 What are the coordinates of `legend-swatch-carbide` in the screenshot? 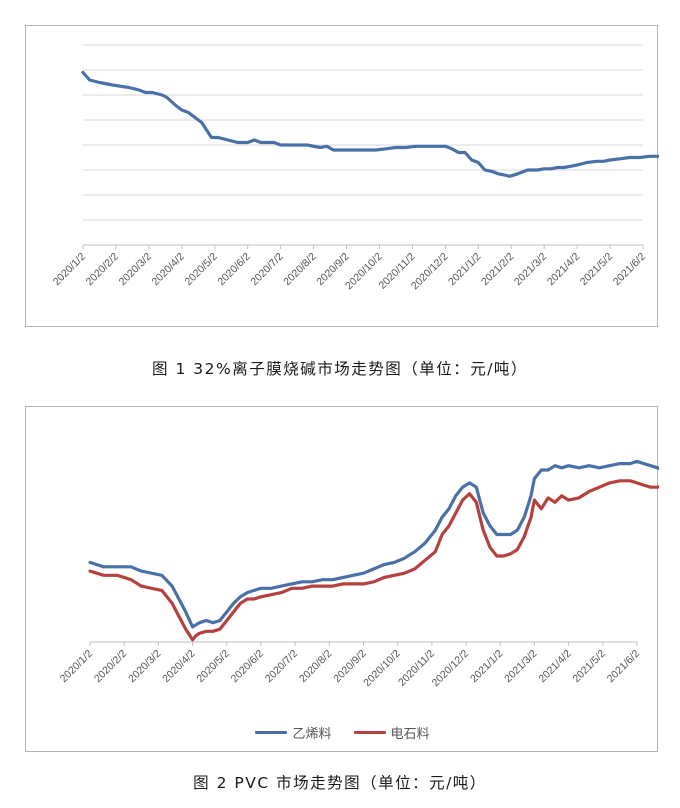 It's located at (369, 732).